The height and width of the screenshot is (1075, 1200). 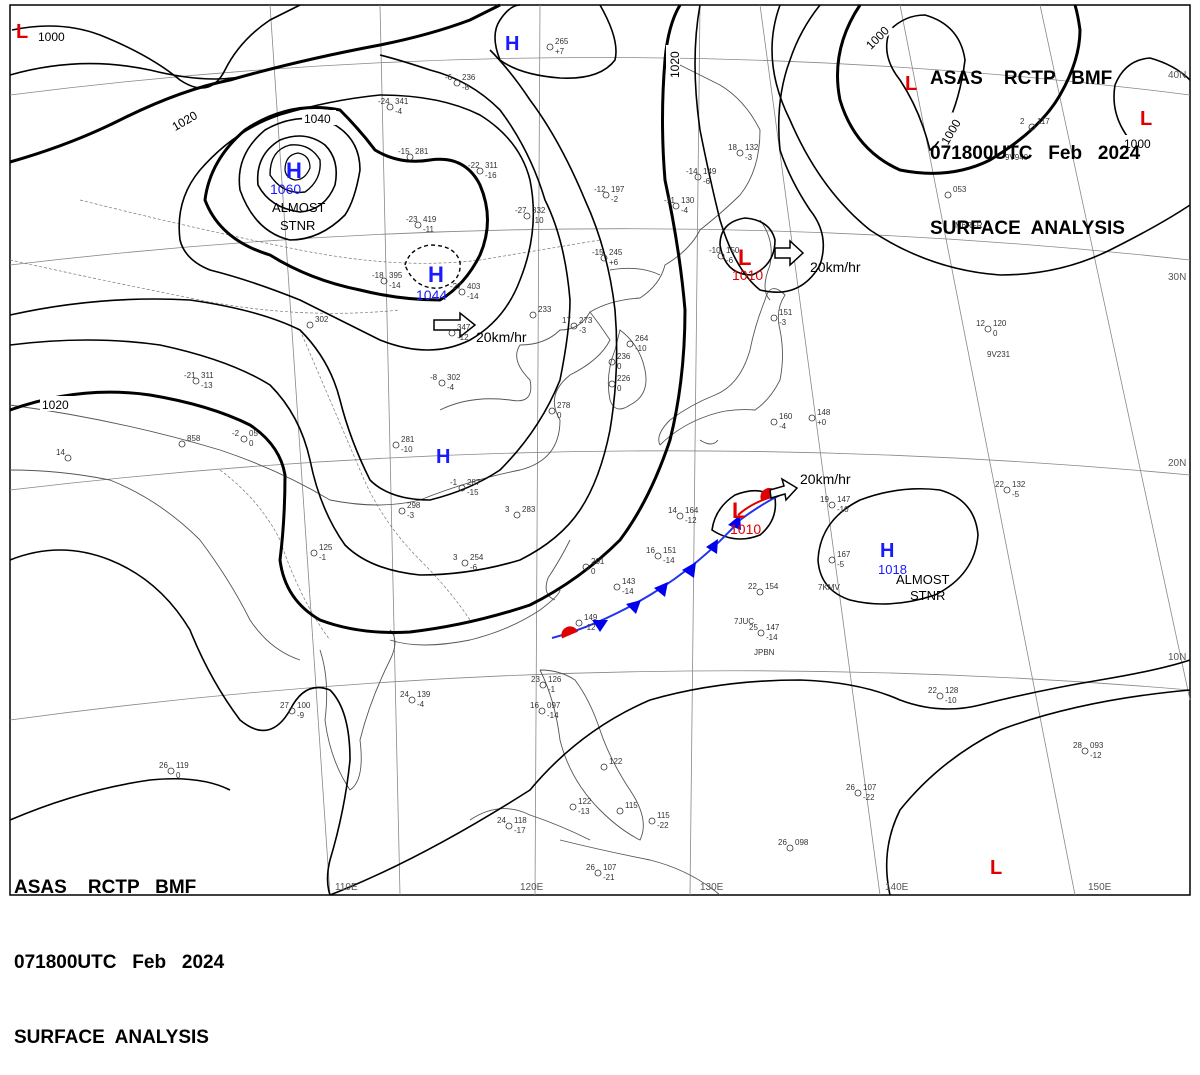 I want to click on motion-label: 20km/hr, so click(x=825, y=479).